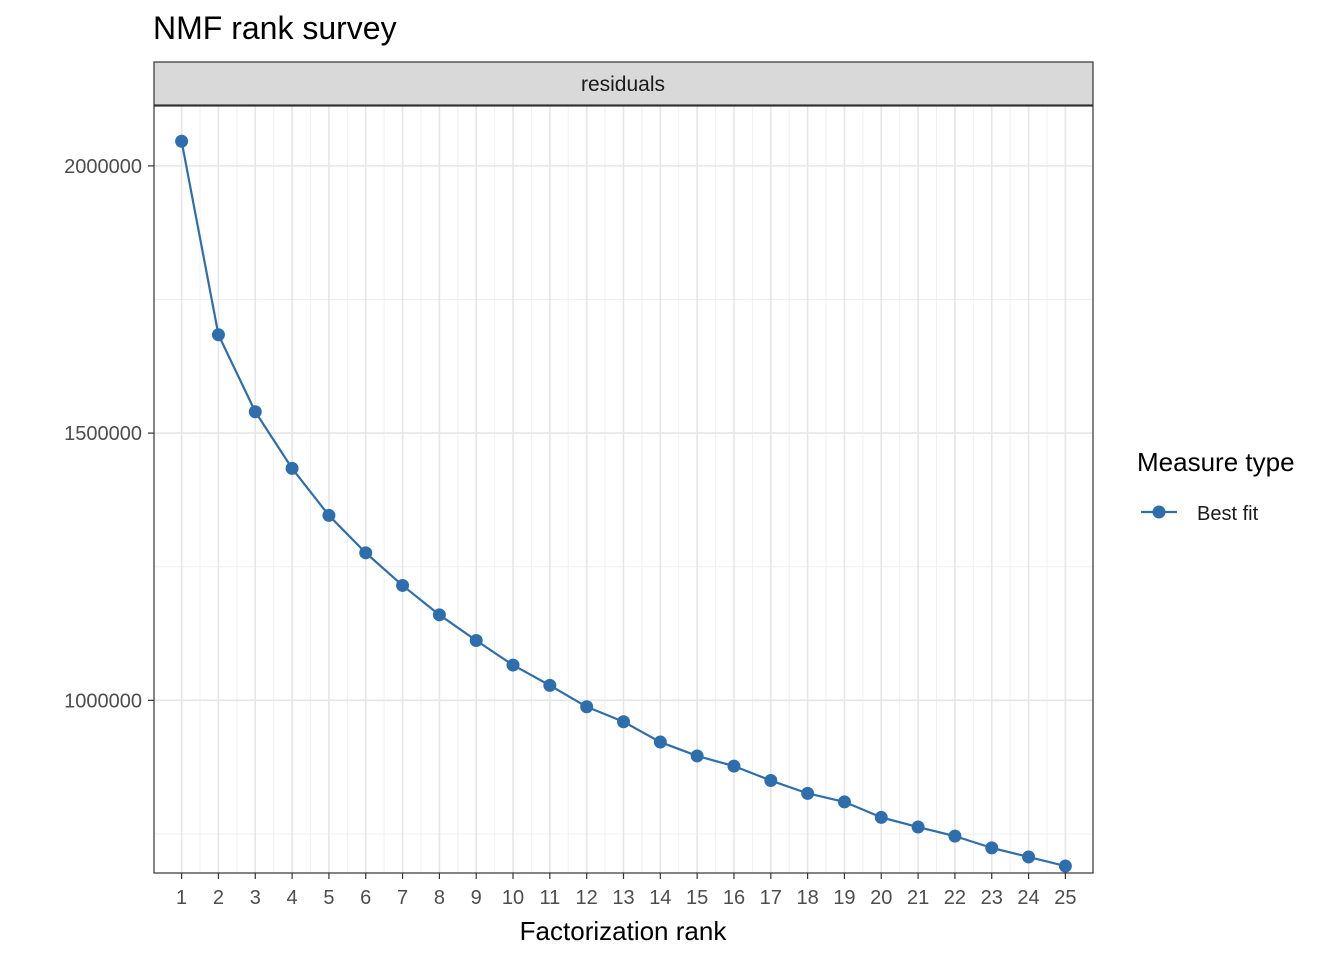 This screenshot has height=960, width=1344. I want to click on x-tick-label: 19, so click(844, 898).